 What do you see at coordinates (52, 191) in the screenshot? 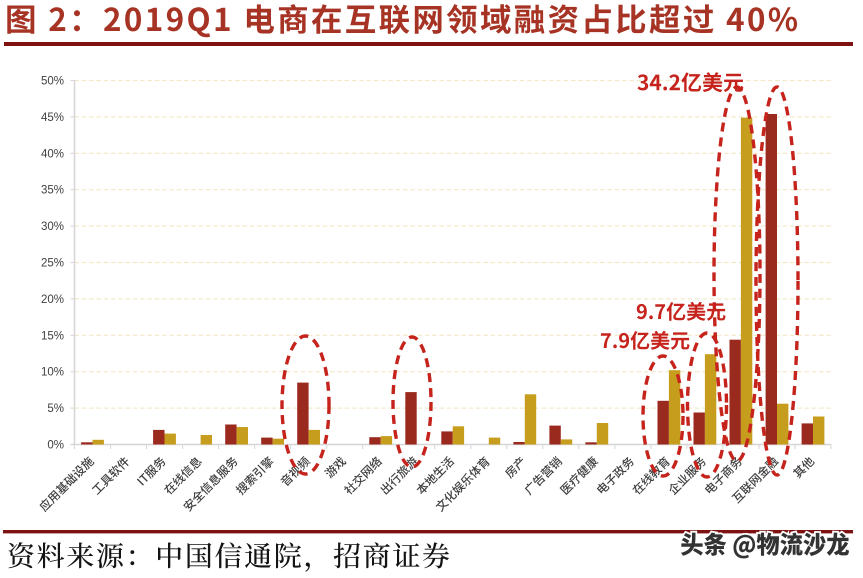
I see `svg-text: 35%` at bounding box center [52, 191].